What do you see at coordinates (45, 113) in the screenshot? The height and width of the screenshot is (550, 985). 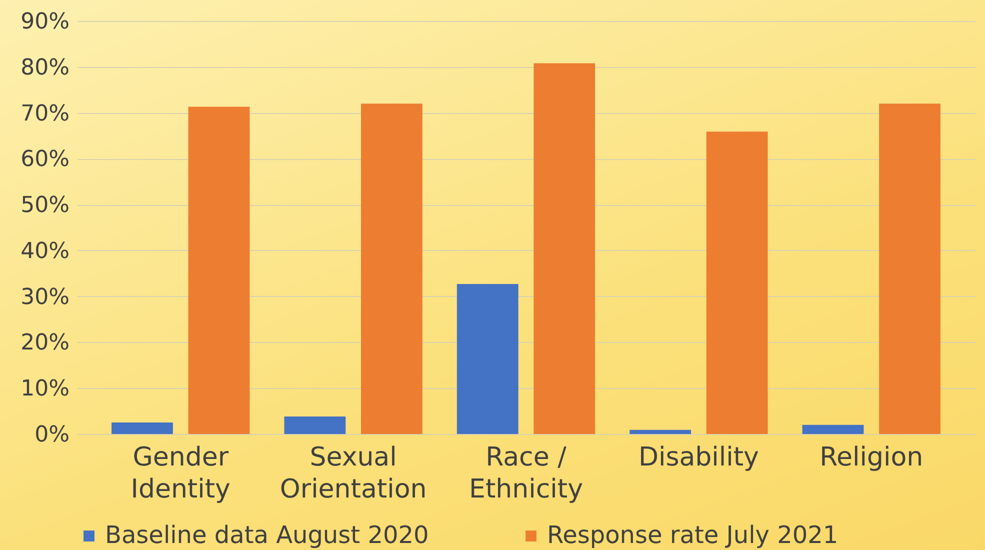 I see `y-tick-label: 70%` at bounding box center [45, 113].